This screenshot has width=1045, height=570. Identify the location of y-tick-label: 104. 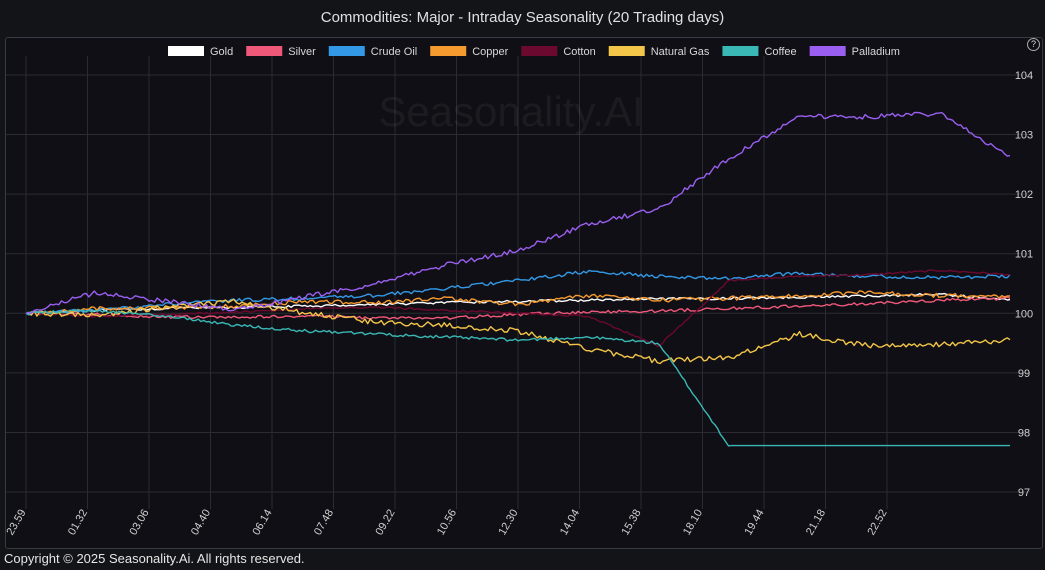
(1024, 76).